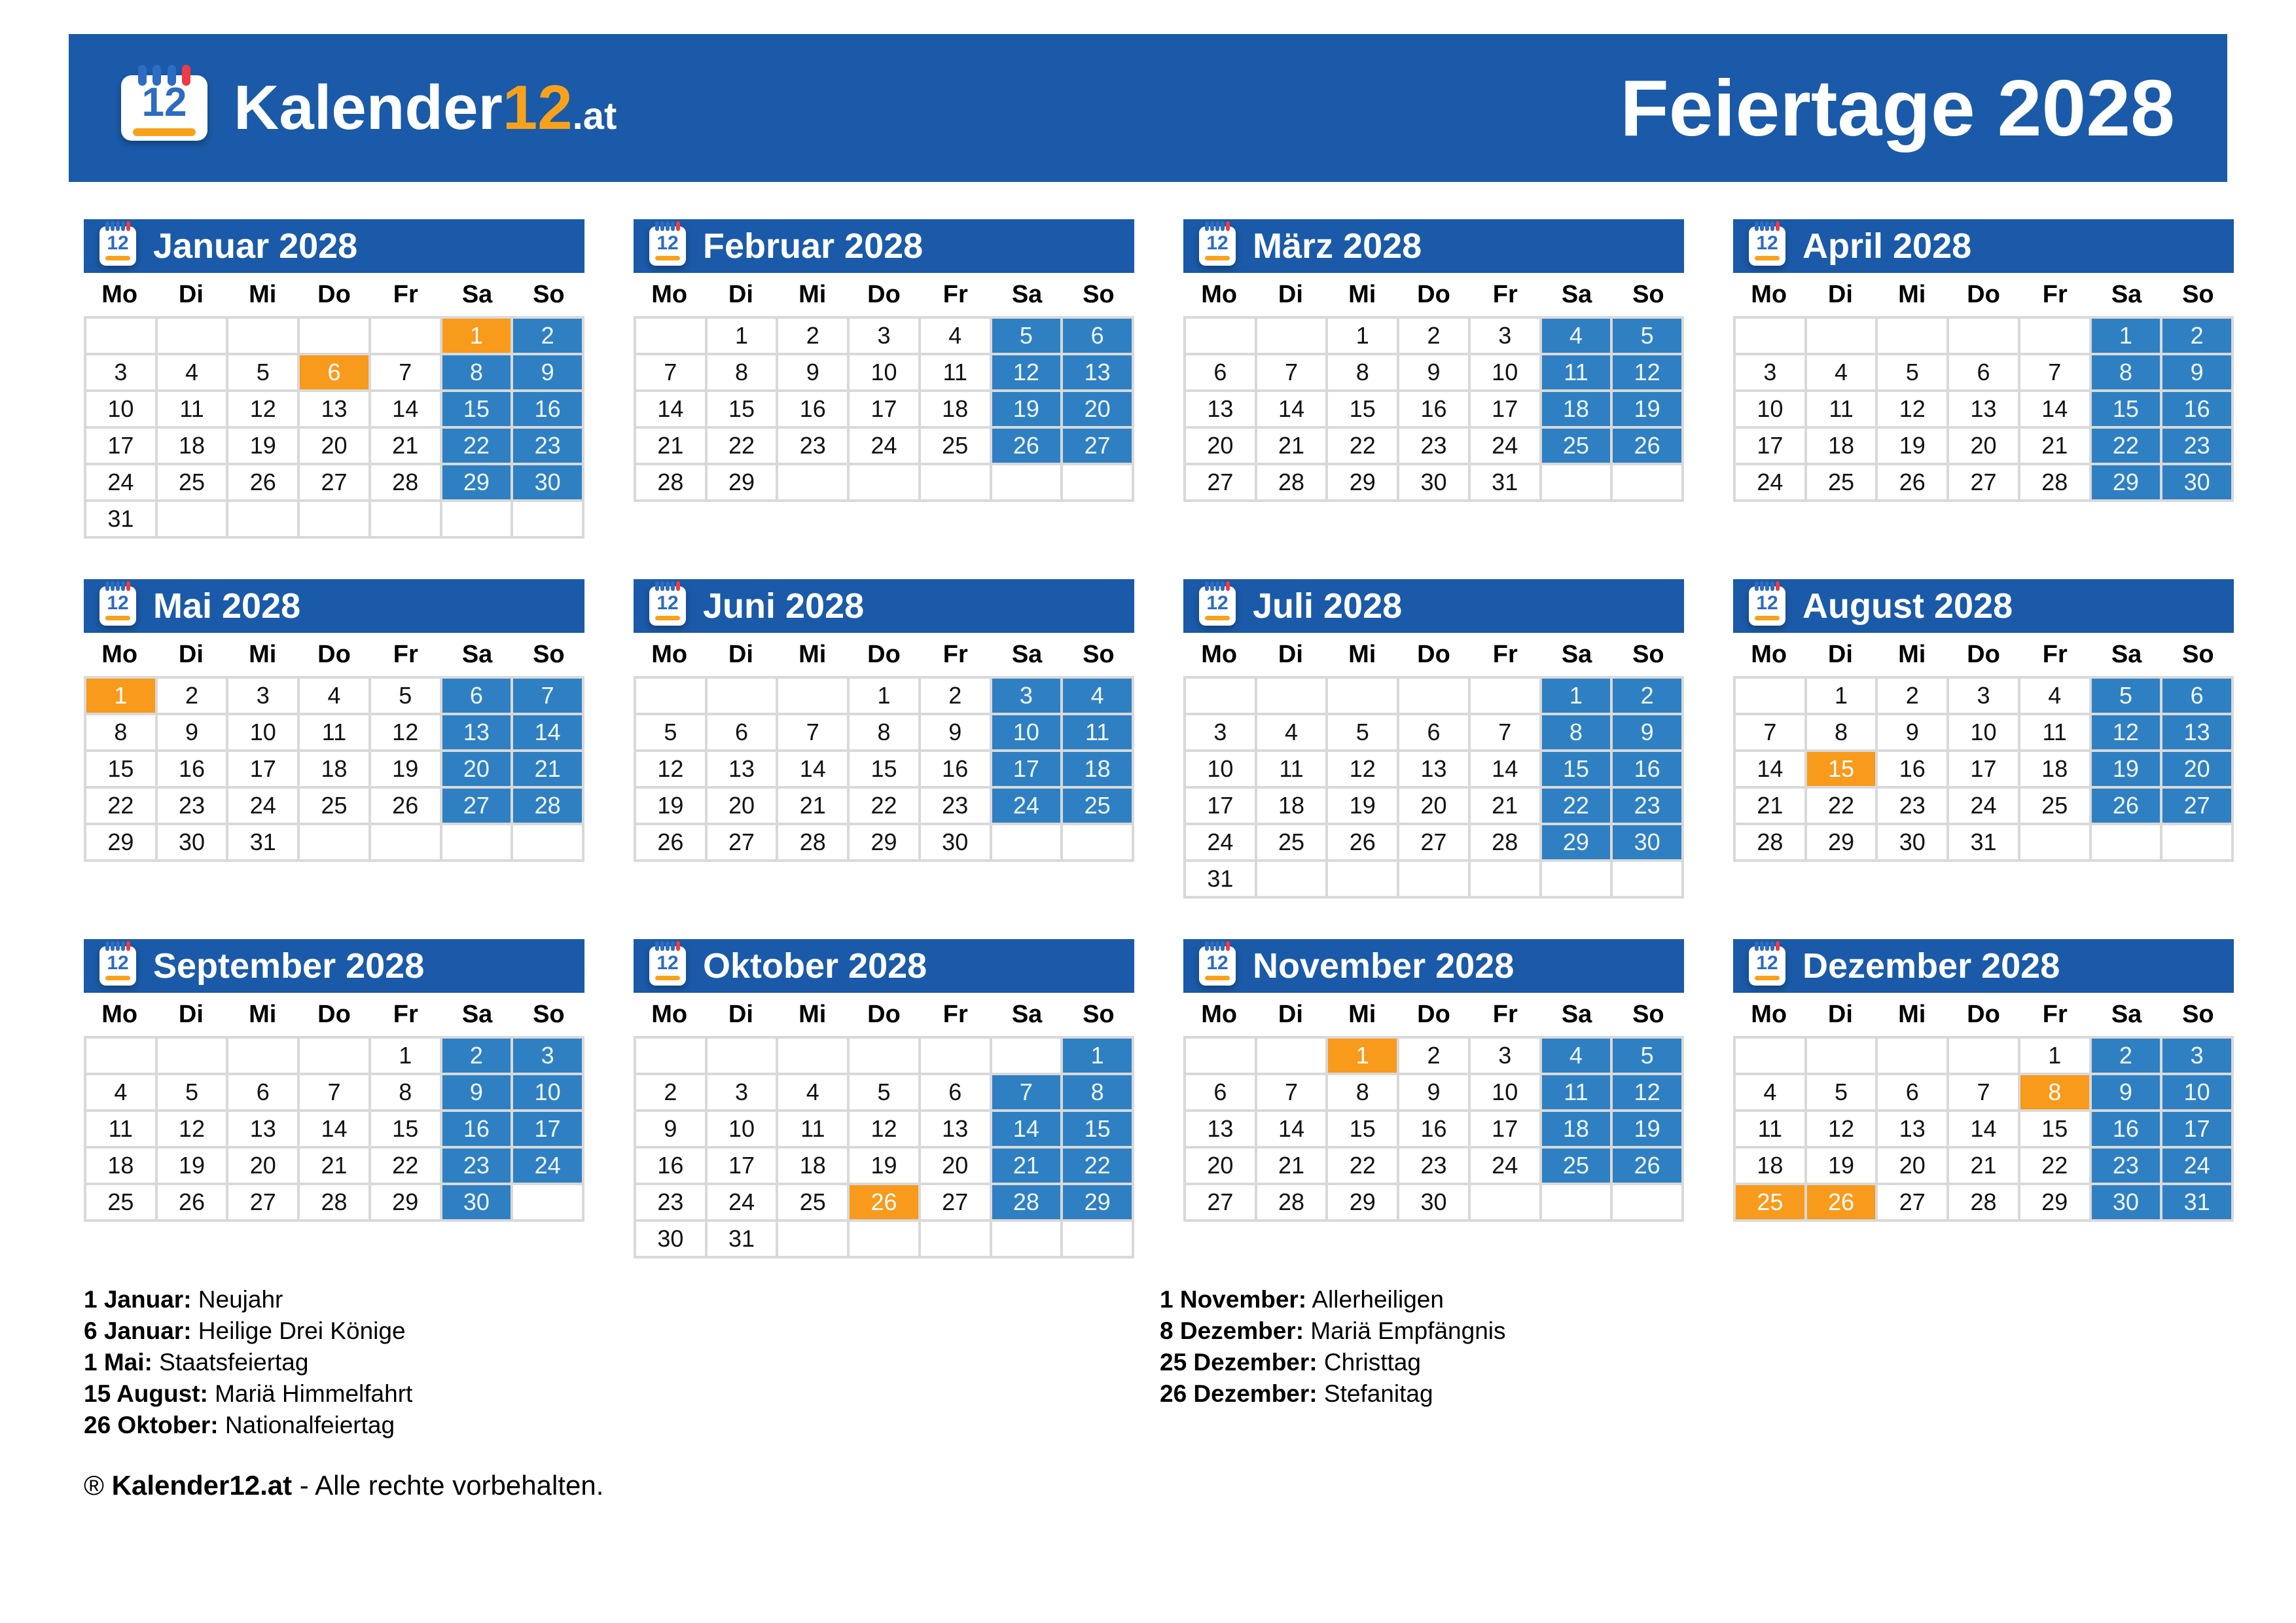  Describe the element at coordinates (1576, 409) in the screenshot. I see `day-cell-weekend: 18` at that location.